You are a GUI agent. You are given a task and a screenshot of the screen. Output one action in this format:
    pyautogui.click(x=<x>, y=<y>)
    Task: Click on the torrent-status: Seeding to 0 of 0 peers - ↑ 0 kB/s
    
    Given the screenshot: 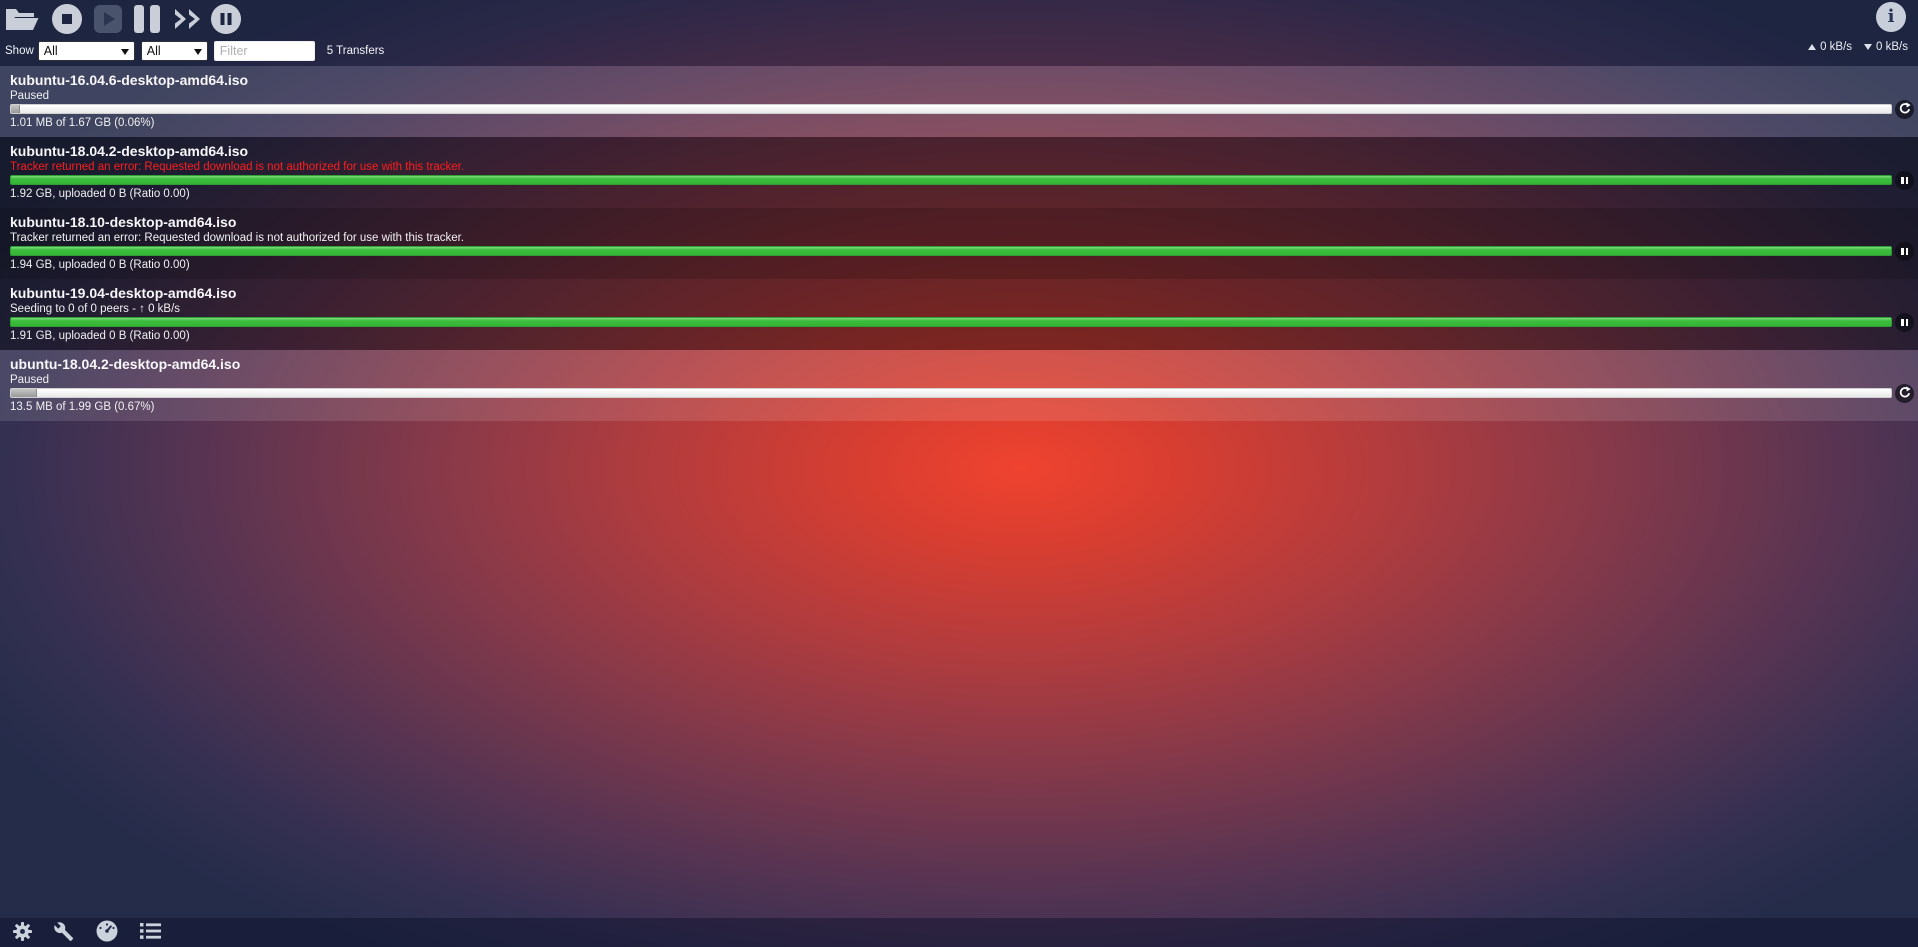 What is the action you would take?
    pyautogui.click(x=95, y=309)
    